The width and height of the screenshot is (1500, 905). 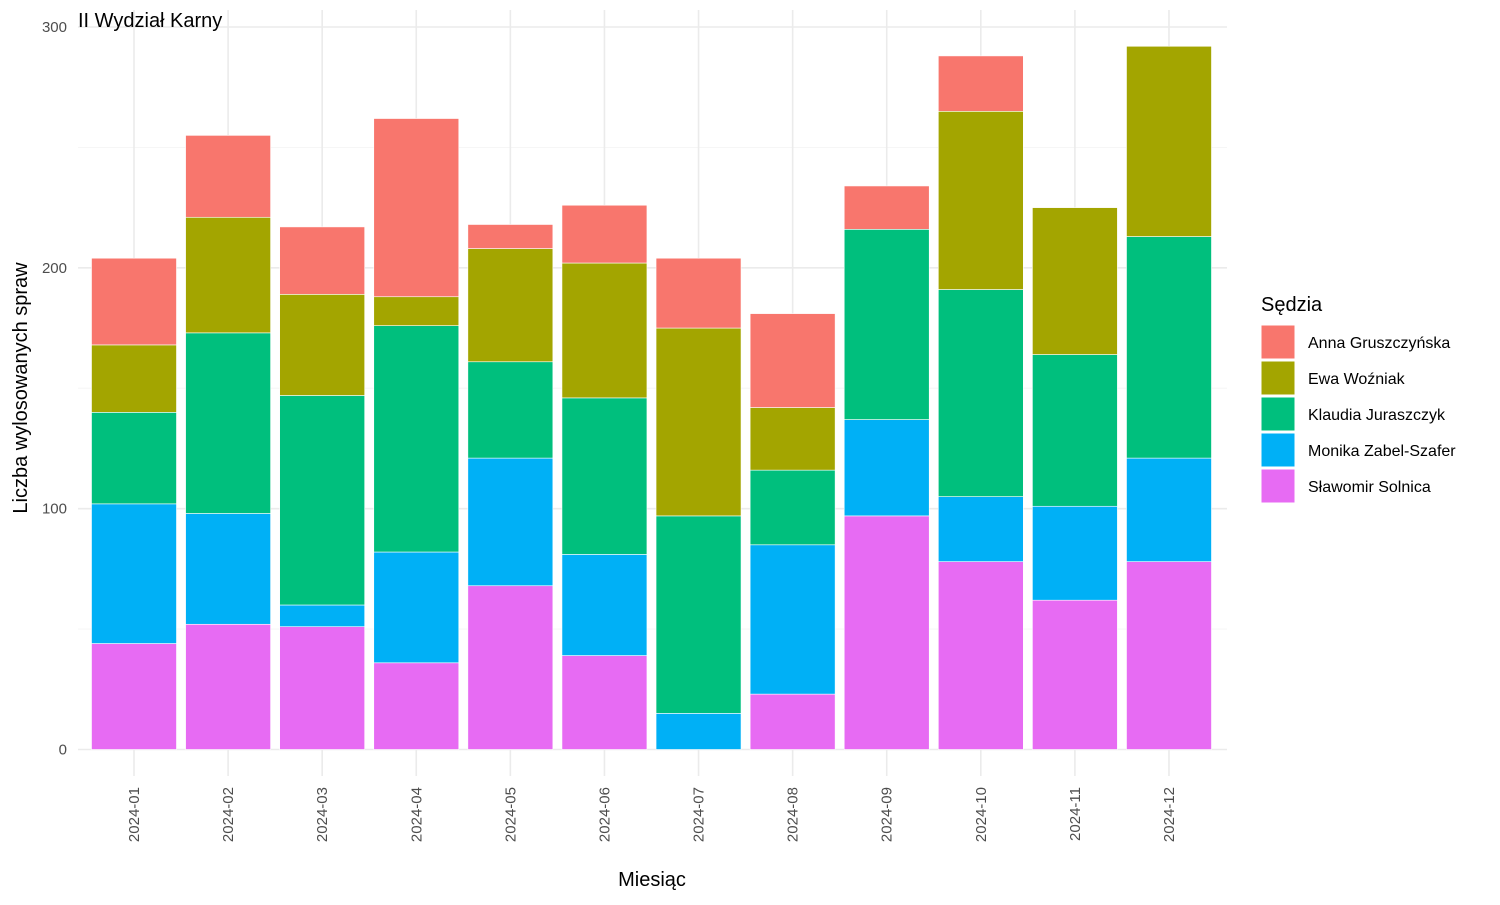 I want to click on x-tick-label: 2024-02, so click(x=228, y=814).